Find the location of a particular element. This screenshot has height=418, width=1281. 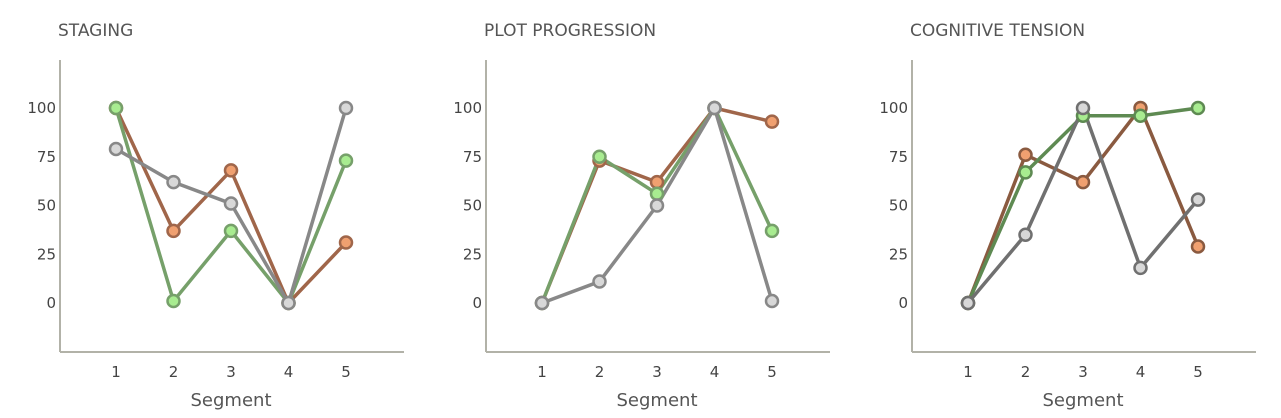

chart-title: PLOT PROGRESSION is located at coordinates (570, 31).